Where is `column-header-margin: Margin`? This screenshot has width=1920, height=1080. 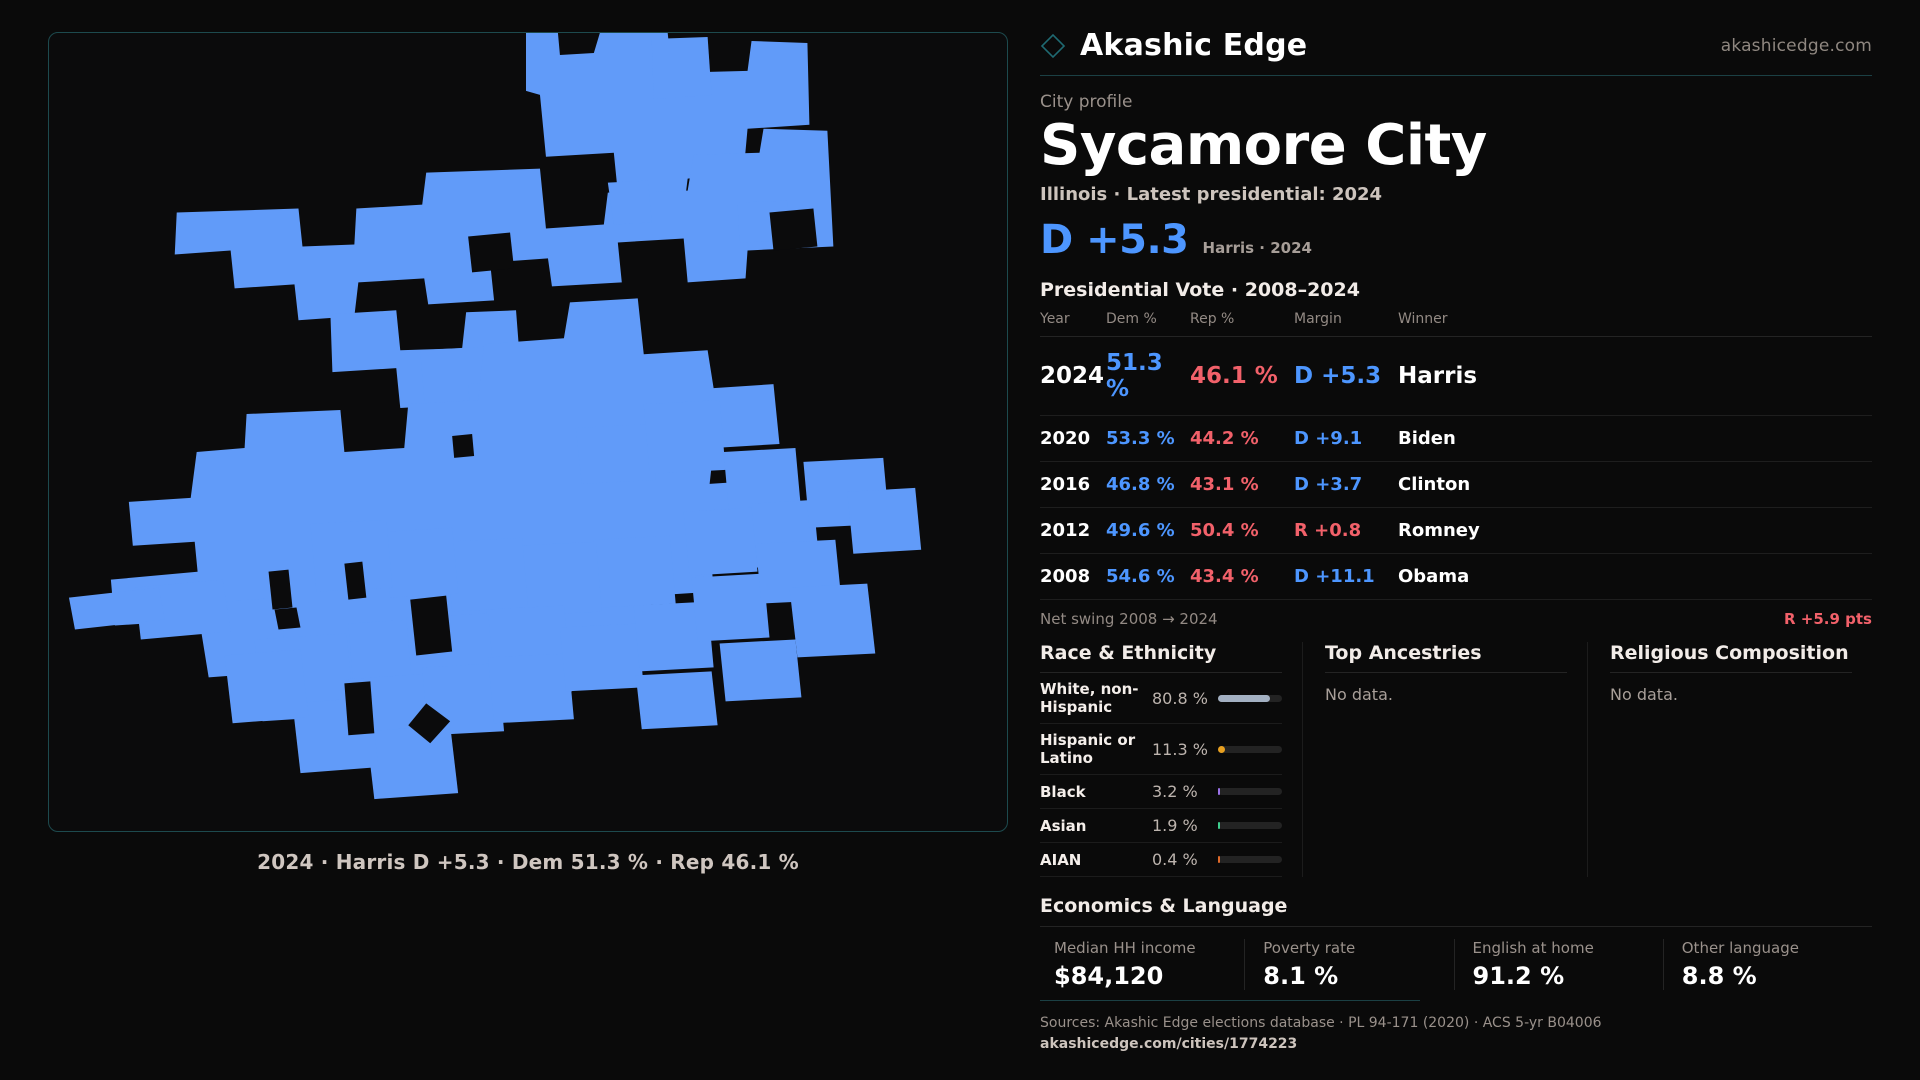
column-header-margin: Margin is located at coordinates (1346, 324).